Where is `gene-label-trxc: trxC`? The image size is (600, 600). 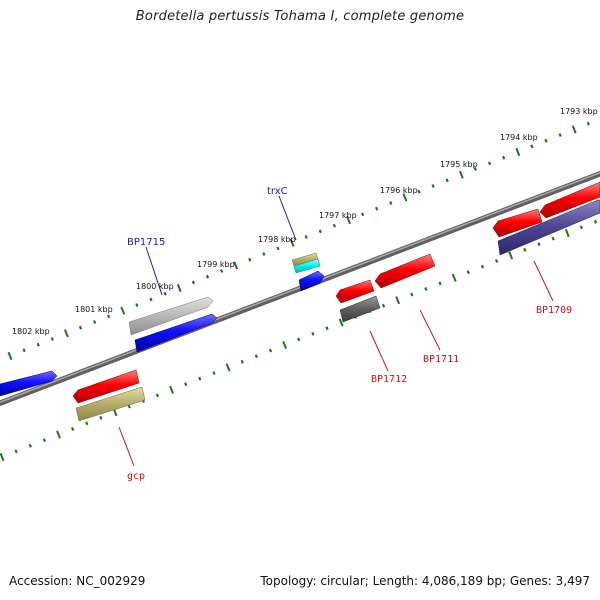 gene-label-trxc: trxC is located at coordinates (277, 191).